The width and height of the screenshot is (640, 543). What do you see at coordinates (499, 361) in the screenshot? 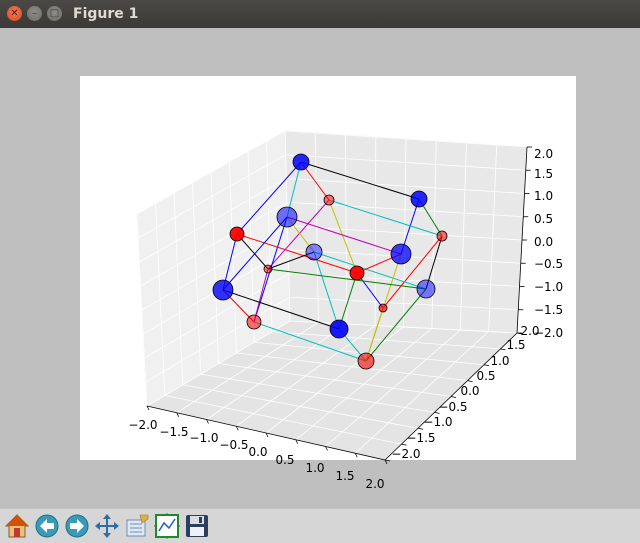
I see `y-tick-label: 1.0` at bounding box center [499, 361].